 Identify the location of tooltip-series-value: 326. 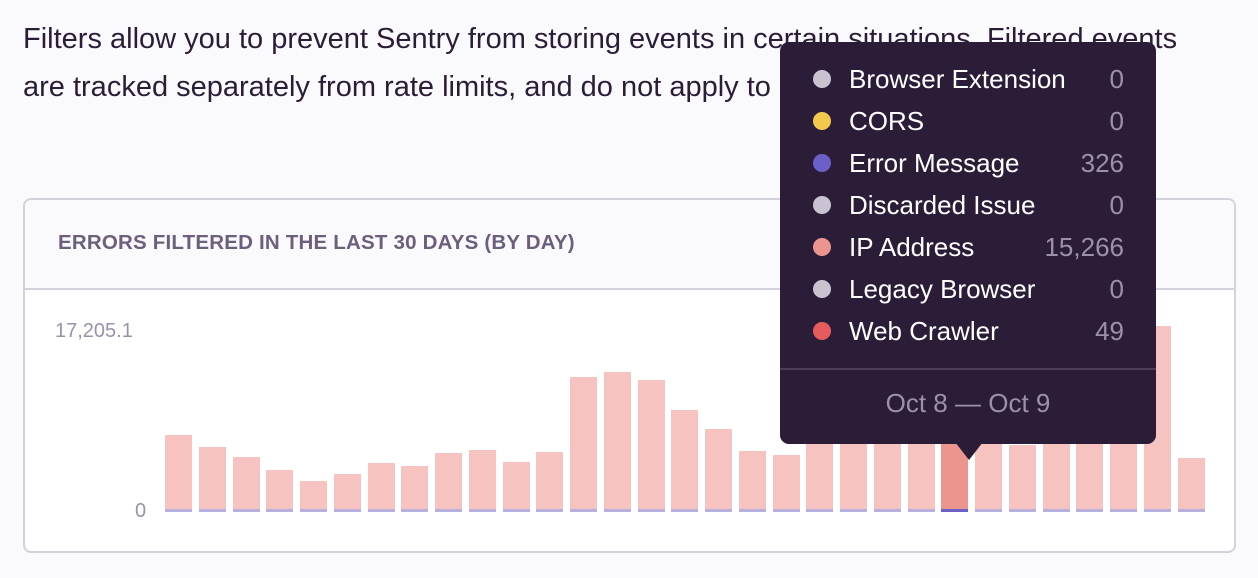
(1102, 163).